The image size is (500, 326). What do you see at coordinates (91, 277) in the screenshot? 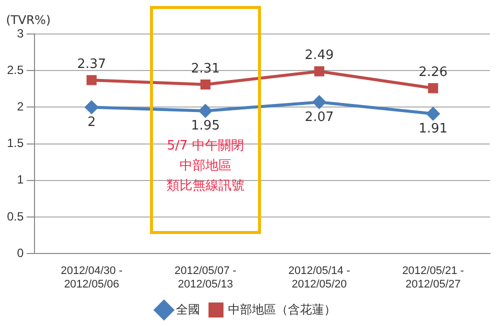
I see `x-tick-label: 2012/04/30 - 2012/05/06` at bounding box center [91, 277].